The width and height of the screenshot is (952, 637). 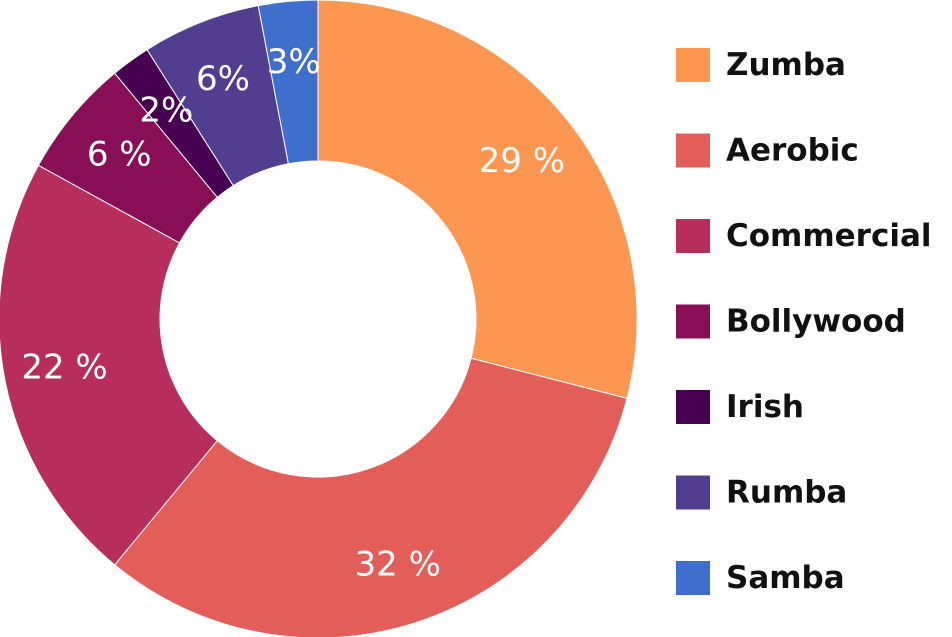 I want to click on legend-label-irish: Irish, so click(x=765, y=407).